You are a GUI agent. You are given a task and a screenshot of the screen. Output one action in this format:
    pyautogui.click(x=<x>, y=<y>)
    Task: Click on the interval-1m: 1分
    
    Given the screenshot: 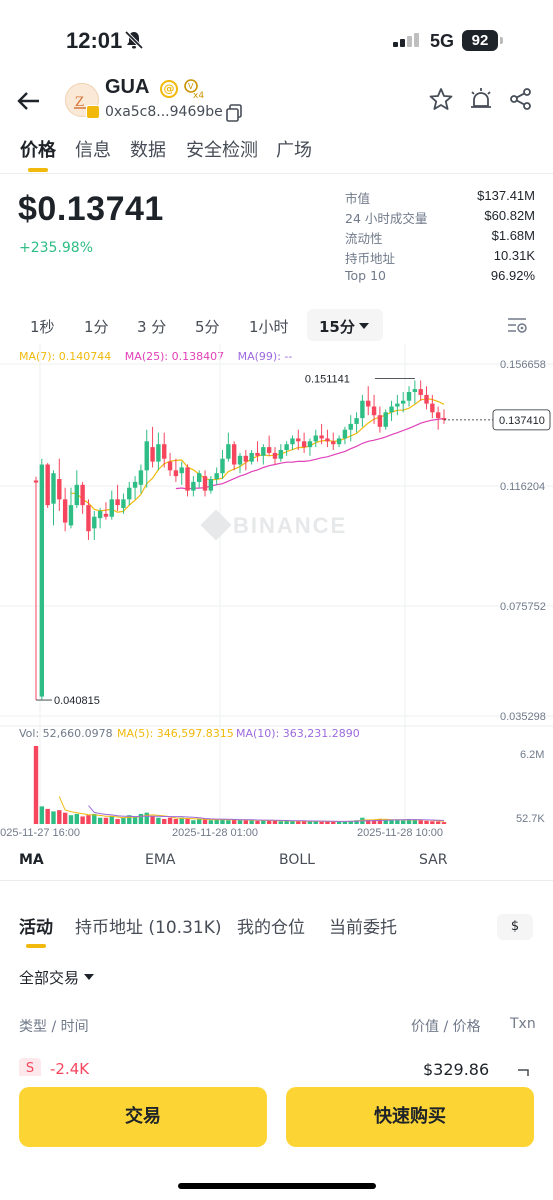 What is the action you would take?
    pyautogui.click(x=96, y=327)
    